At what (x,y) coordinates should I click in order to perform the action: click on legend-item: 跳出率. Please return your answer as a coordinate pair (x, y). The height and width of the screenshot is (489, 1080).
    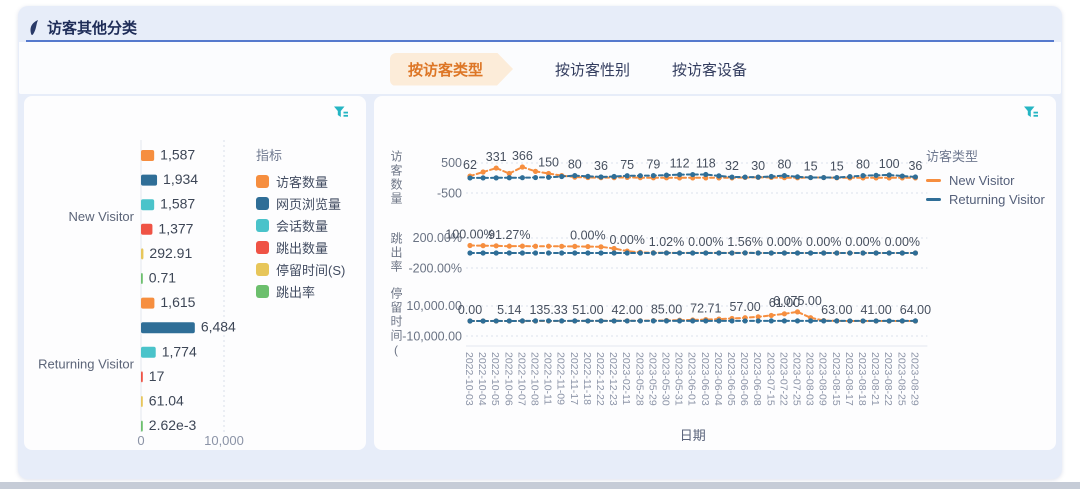
    Looking at the image, I should click on (300, 291).